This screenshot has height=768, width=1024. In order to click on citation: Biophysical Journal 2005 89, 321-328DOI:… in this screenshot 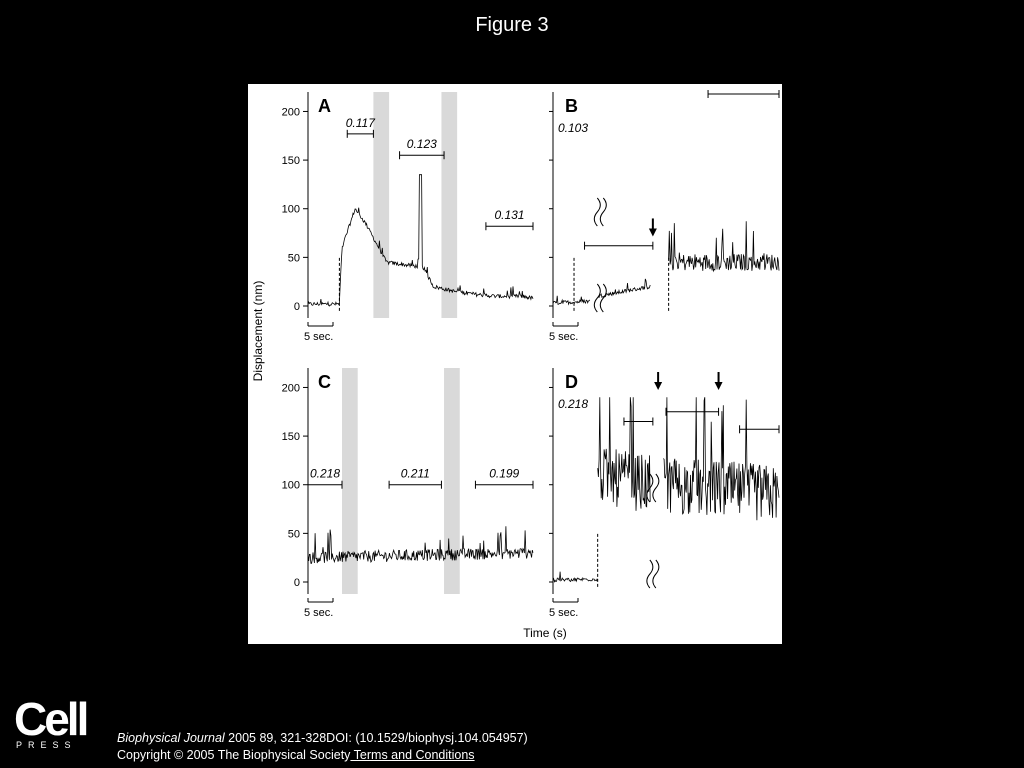, I will do `click(322, 738)`.